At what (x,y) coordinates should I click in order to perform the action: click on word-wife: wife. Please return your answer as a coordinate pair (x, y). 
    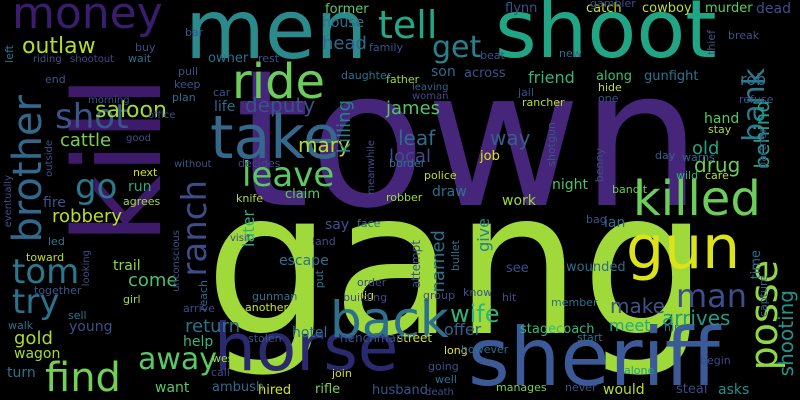
    Looking at the image, I should click on (475, 314).